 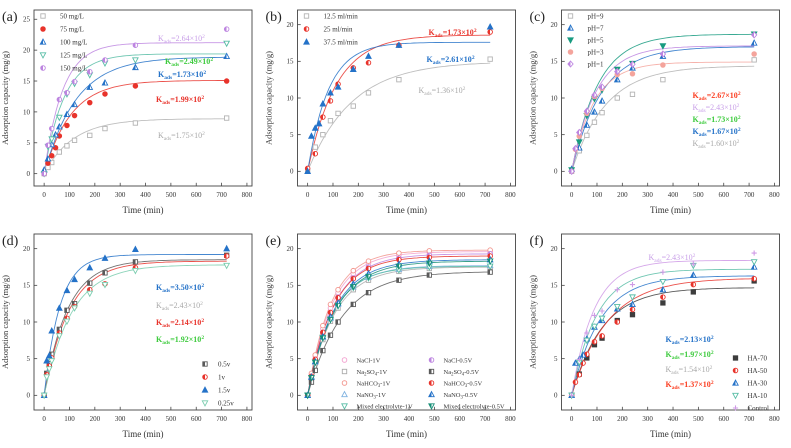 What do you see at coordinates (217, 403) in the screenshot?
I see `legend-item: 0.25v` at bounding box center [217, 403].